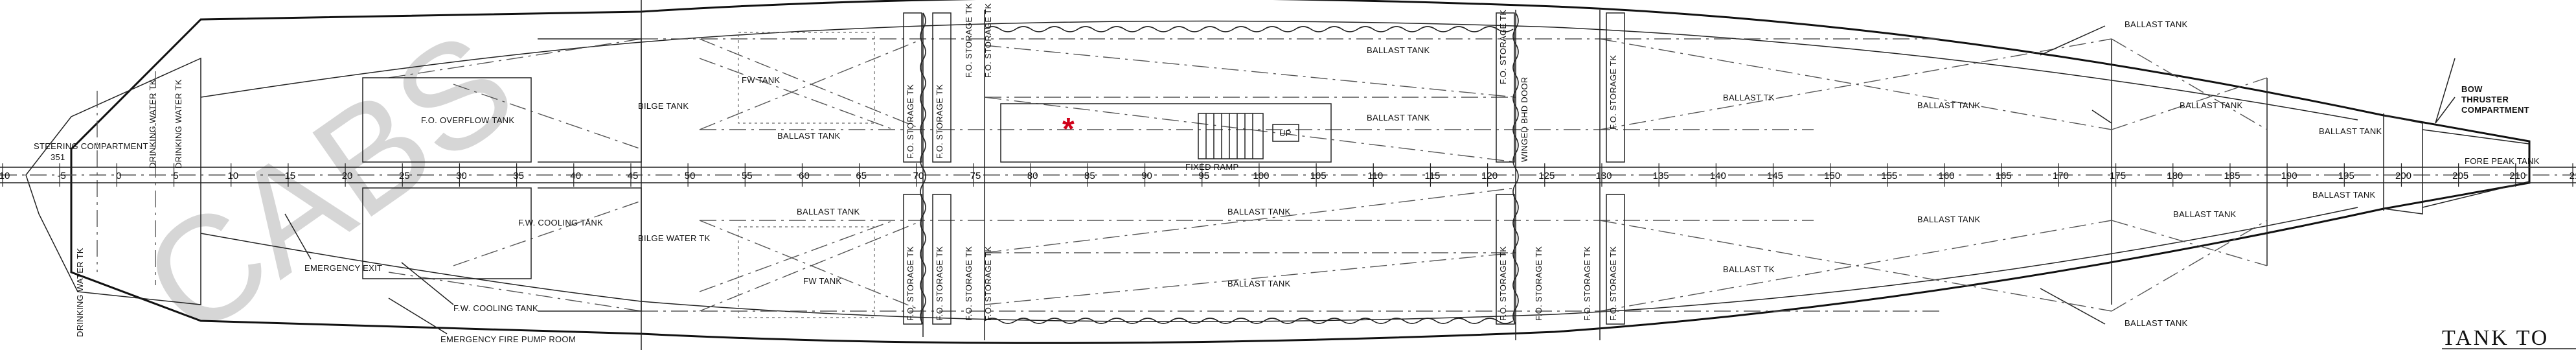 The image size is (2576, 350). What do you see at coordinates (91, 146) in the screenshot?
I see `label-steering-compartment: STEERING COMPARTMENT` at bounding box center [91, 146].